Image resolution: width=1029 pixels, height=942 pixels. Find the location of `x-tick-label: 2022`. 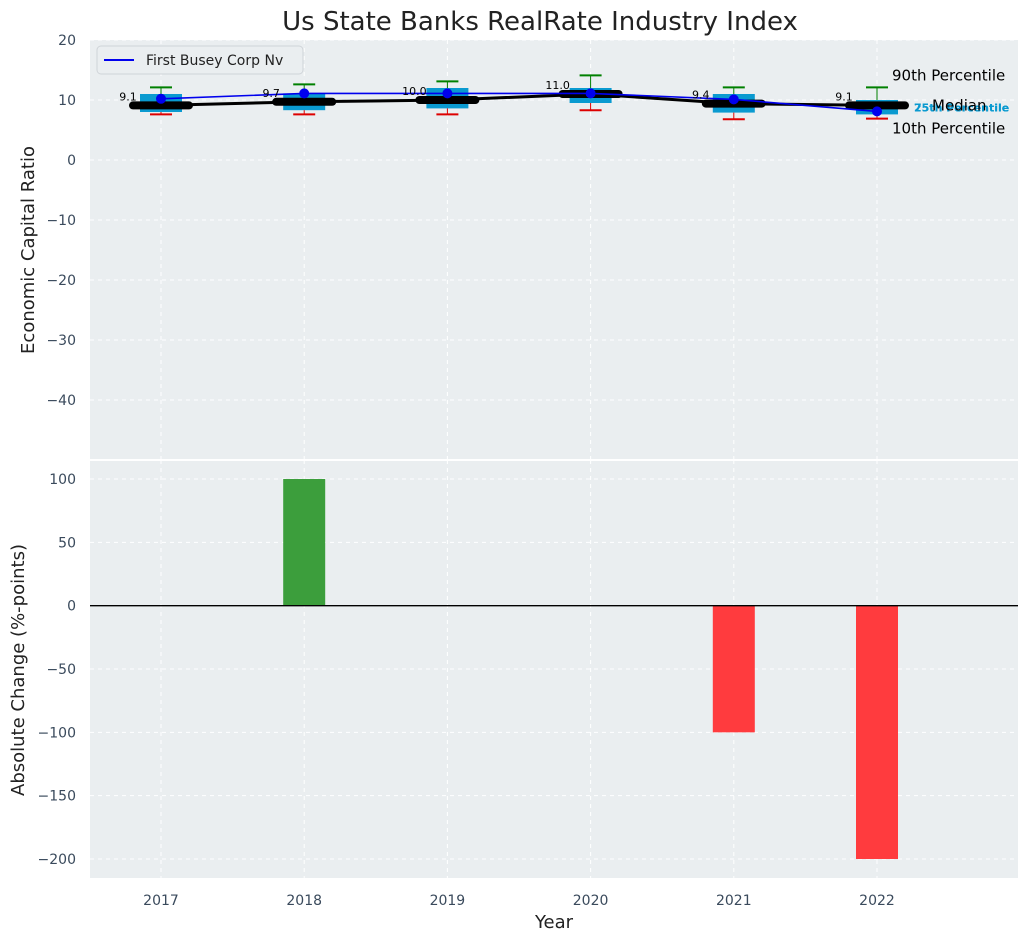

x-tick-label: 2022 is located at coordinates (877, 901).